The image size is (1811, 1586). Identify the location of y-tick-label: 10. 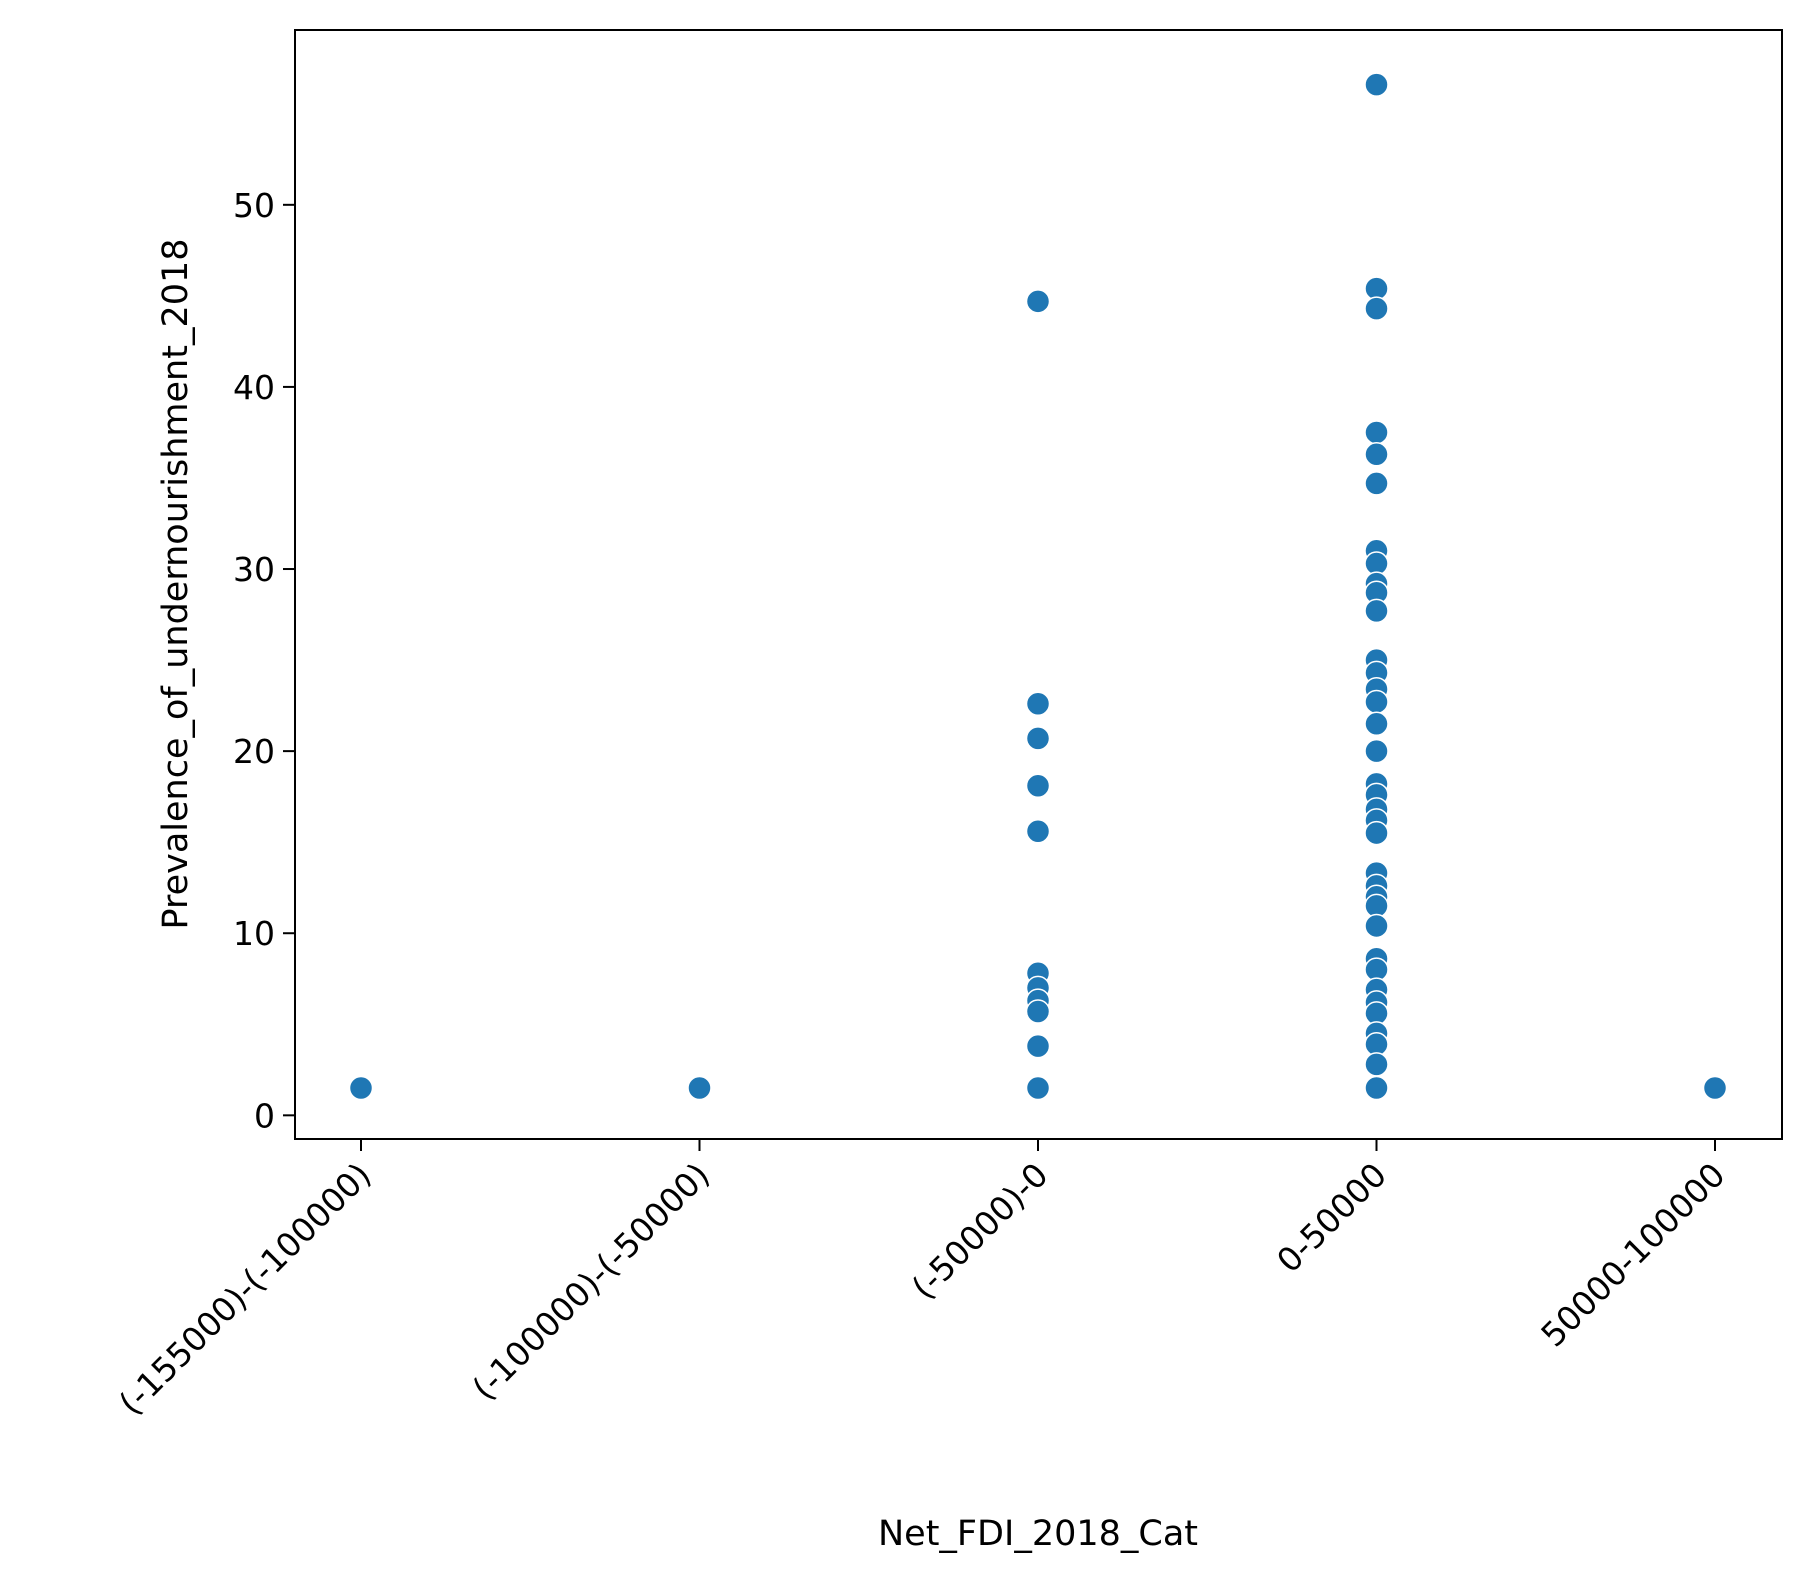
(254, 933).